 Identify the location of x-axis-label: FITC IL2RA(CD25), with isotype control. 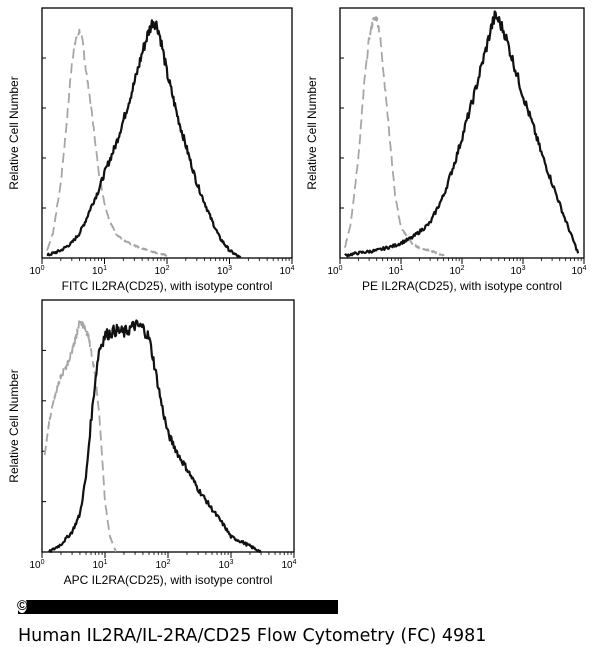
(167, 286).